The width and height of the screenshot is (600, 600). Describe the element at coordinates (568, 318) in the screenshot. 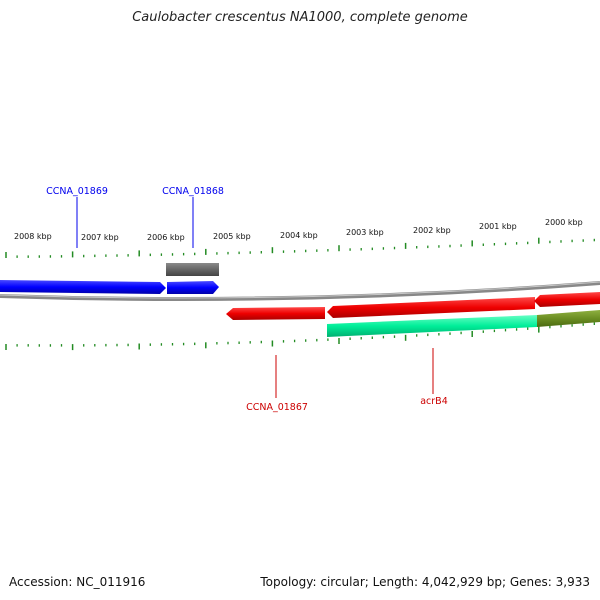

I see `feature-olive-block` at that location.